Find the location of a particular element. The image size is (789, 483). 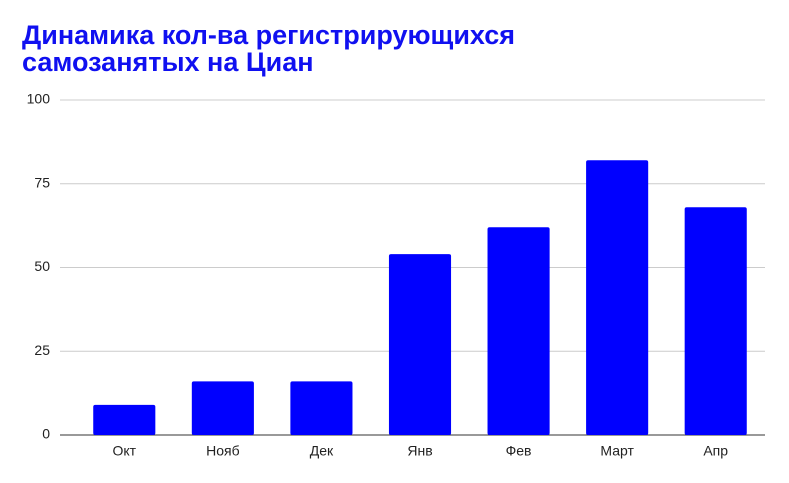

x-tick-label: Янв is located at coordinates (419, 451).